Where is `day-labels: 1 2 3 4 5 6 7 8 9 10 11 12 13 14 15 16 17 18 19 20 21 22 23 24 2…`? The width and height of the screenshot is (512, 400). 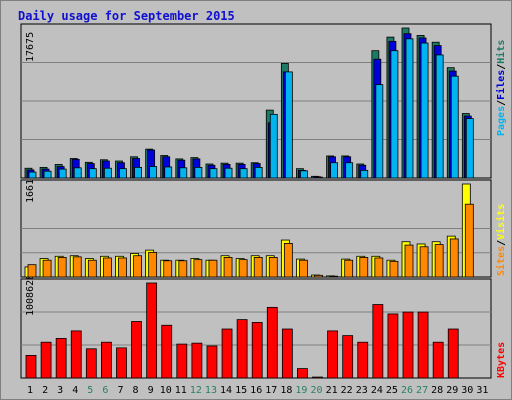
day-labels: 1 2 3 4 5 6 7 8 9 10 11 12 13 14 15 16 17 18 19 20 21 22 23 24 2… is located at coordinates (257, 390).